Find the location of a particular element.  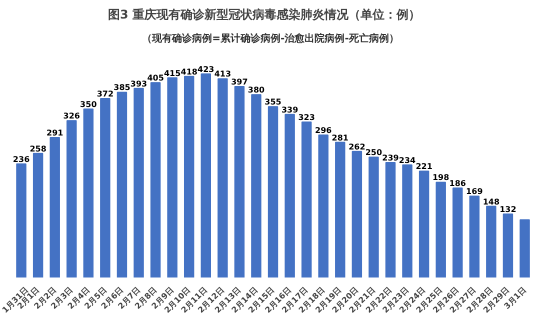

data-label: 385 is located at coordinates (122, 87).